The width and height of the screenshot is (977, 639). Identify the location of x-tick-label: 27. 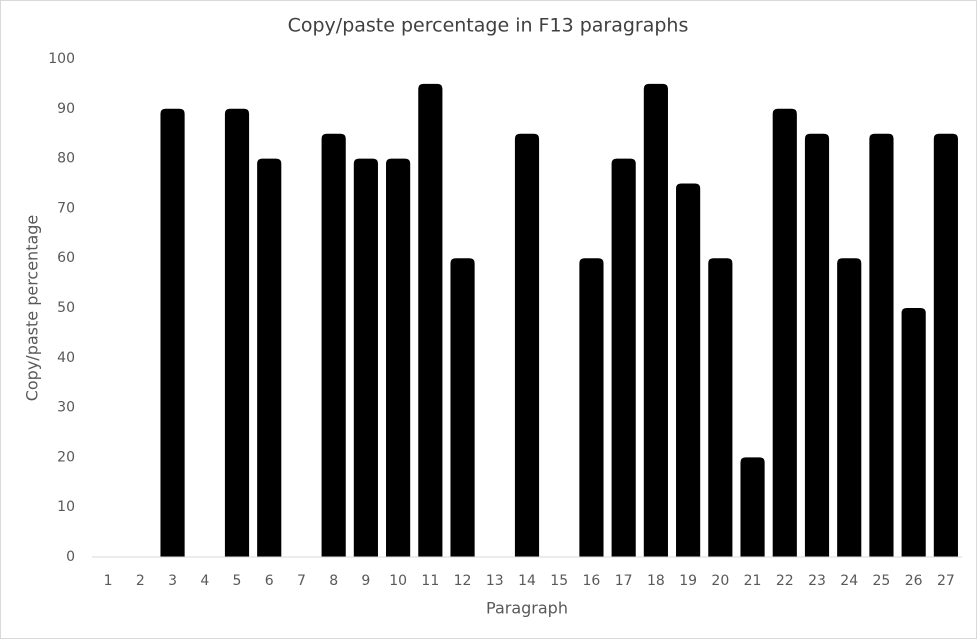
(946, 581).